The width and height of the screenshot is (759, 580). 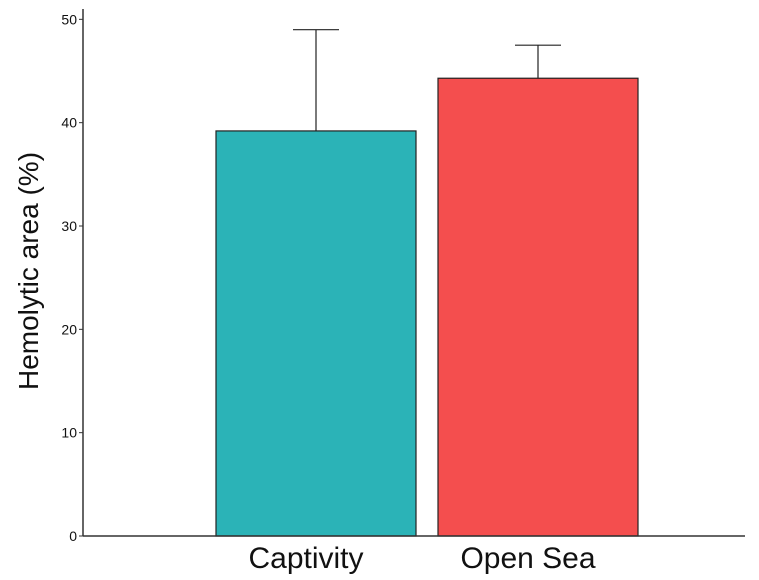 What do you see at coordinates (414, 555) in the screenshot?
I see `x-axis: Captivity Open Sea` at bounding box center [414, 555].